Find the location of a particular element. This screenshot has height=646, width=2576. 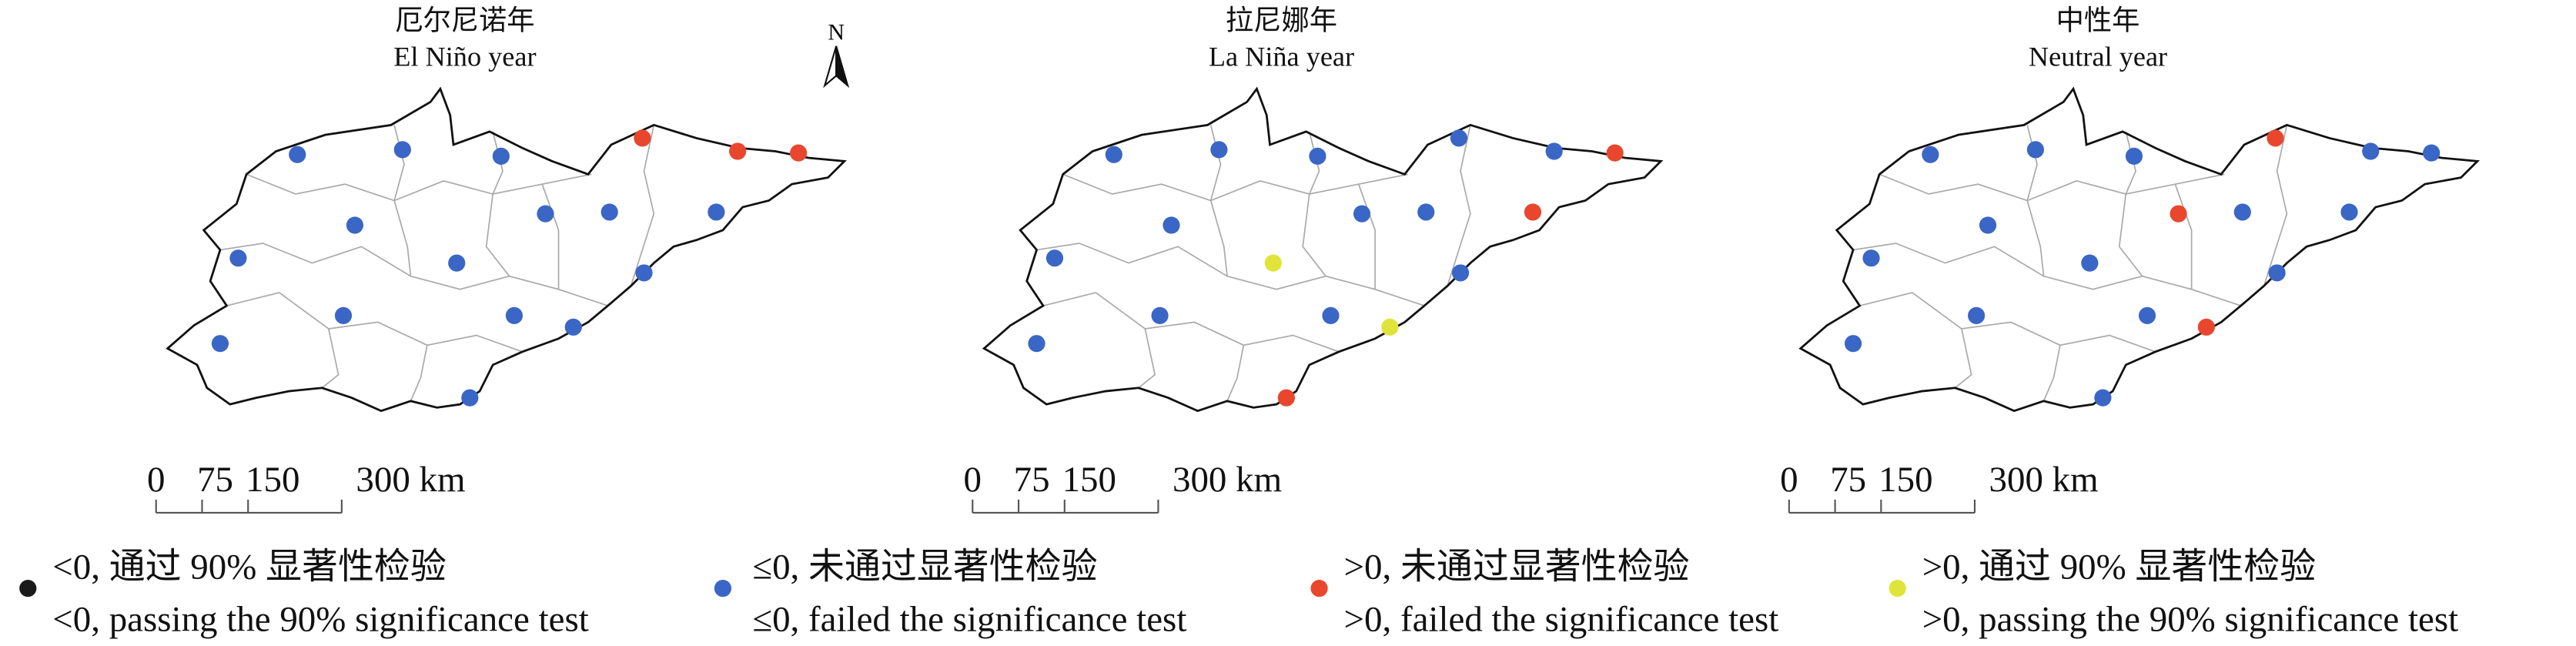

legend-label-zh: >0, 未通过显著性检验 is located at coordinates (1517, 567).